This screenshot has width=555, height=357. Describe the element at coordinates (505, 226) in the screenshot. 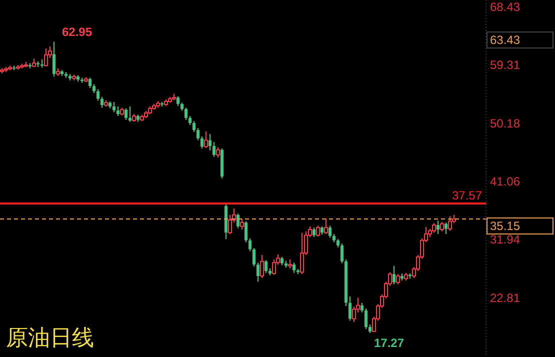

I see `ref-line-label: 35.15` at that location.